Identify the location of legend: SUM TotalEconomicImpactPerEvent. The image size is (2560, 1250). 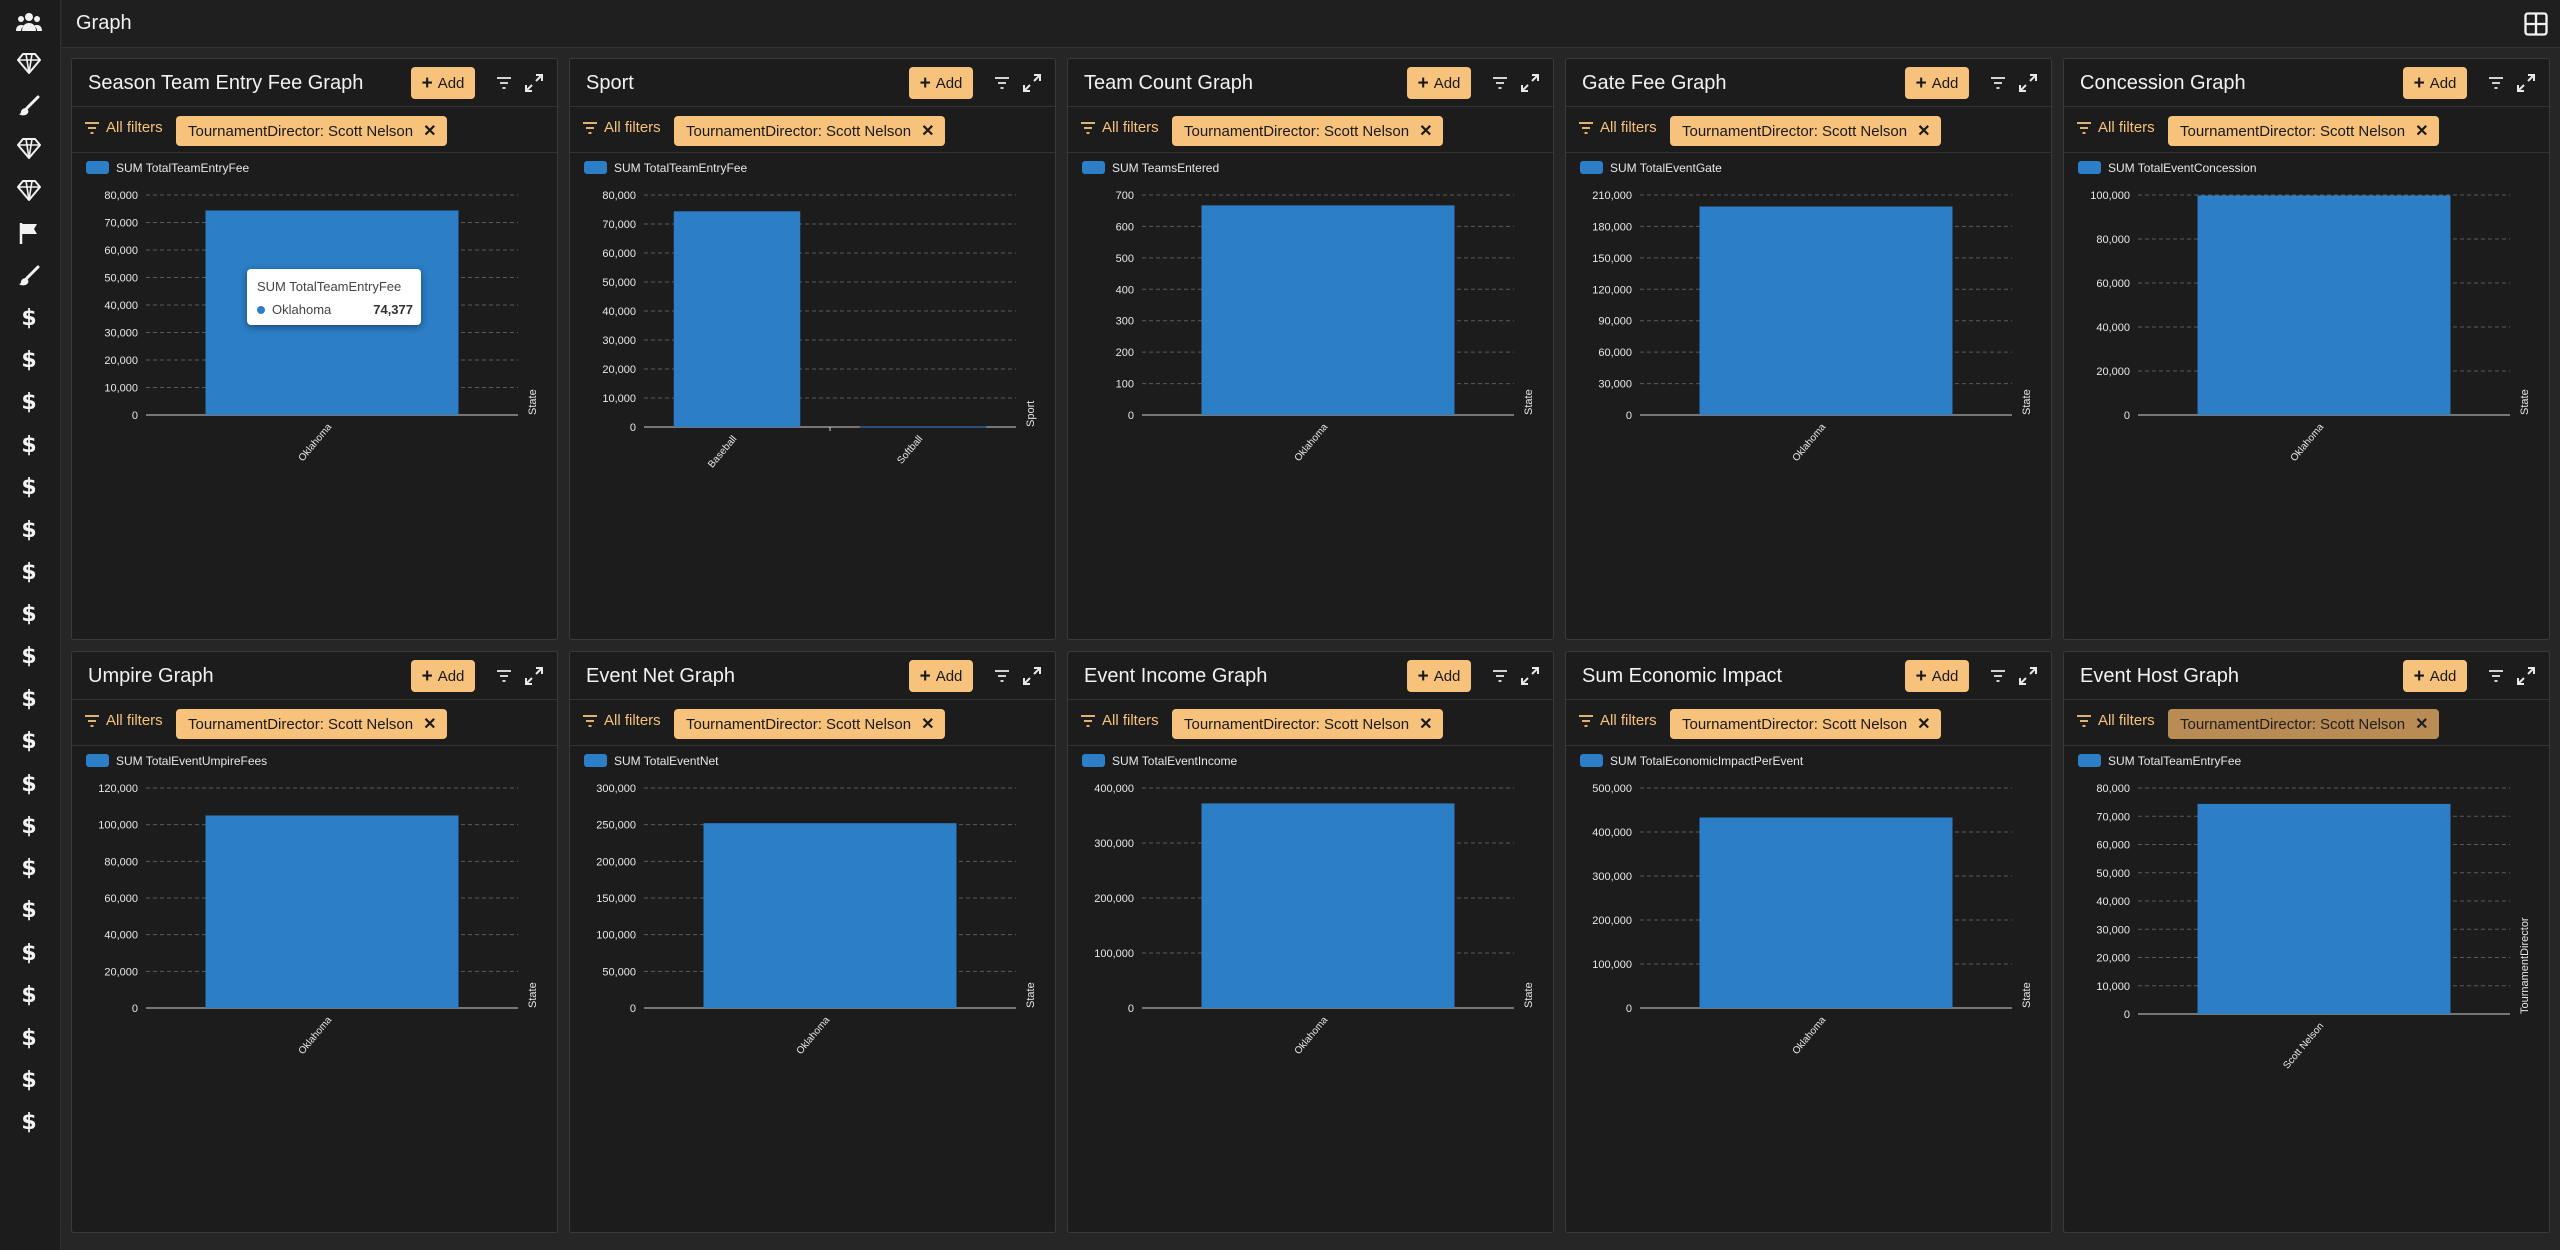
(1692, 761).